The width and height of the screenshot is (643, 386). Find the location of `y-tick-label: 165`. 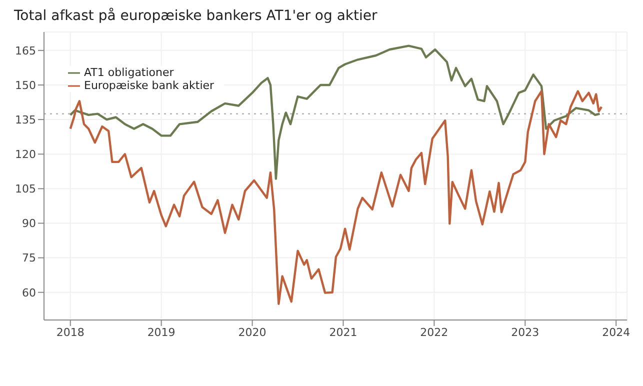

y-tick-label: 165 is located at coordinates (25, 51).